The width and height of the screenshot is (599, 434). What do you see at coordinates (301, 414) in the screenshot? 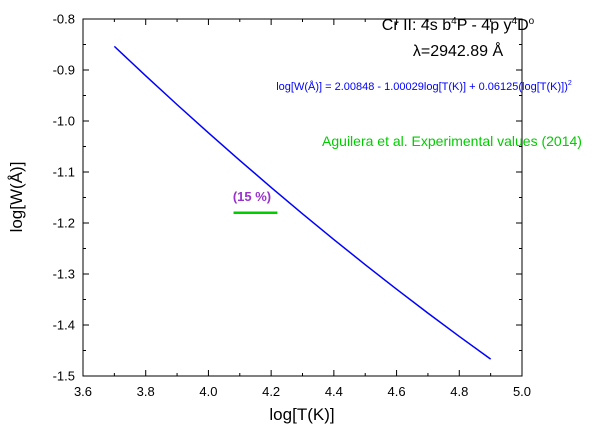
I see `x-axis-title: log[T(K)]` at bounding box center [301, 414].